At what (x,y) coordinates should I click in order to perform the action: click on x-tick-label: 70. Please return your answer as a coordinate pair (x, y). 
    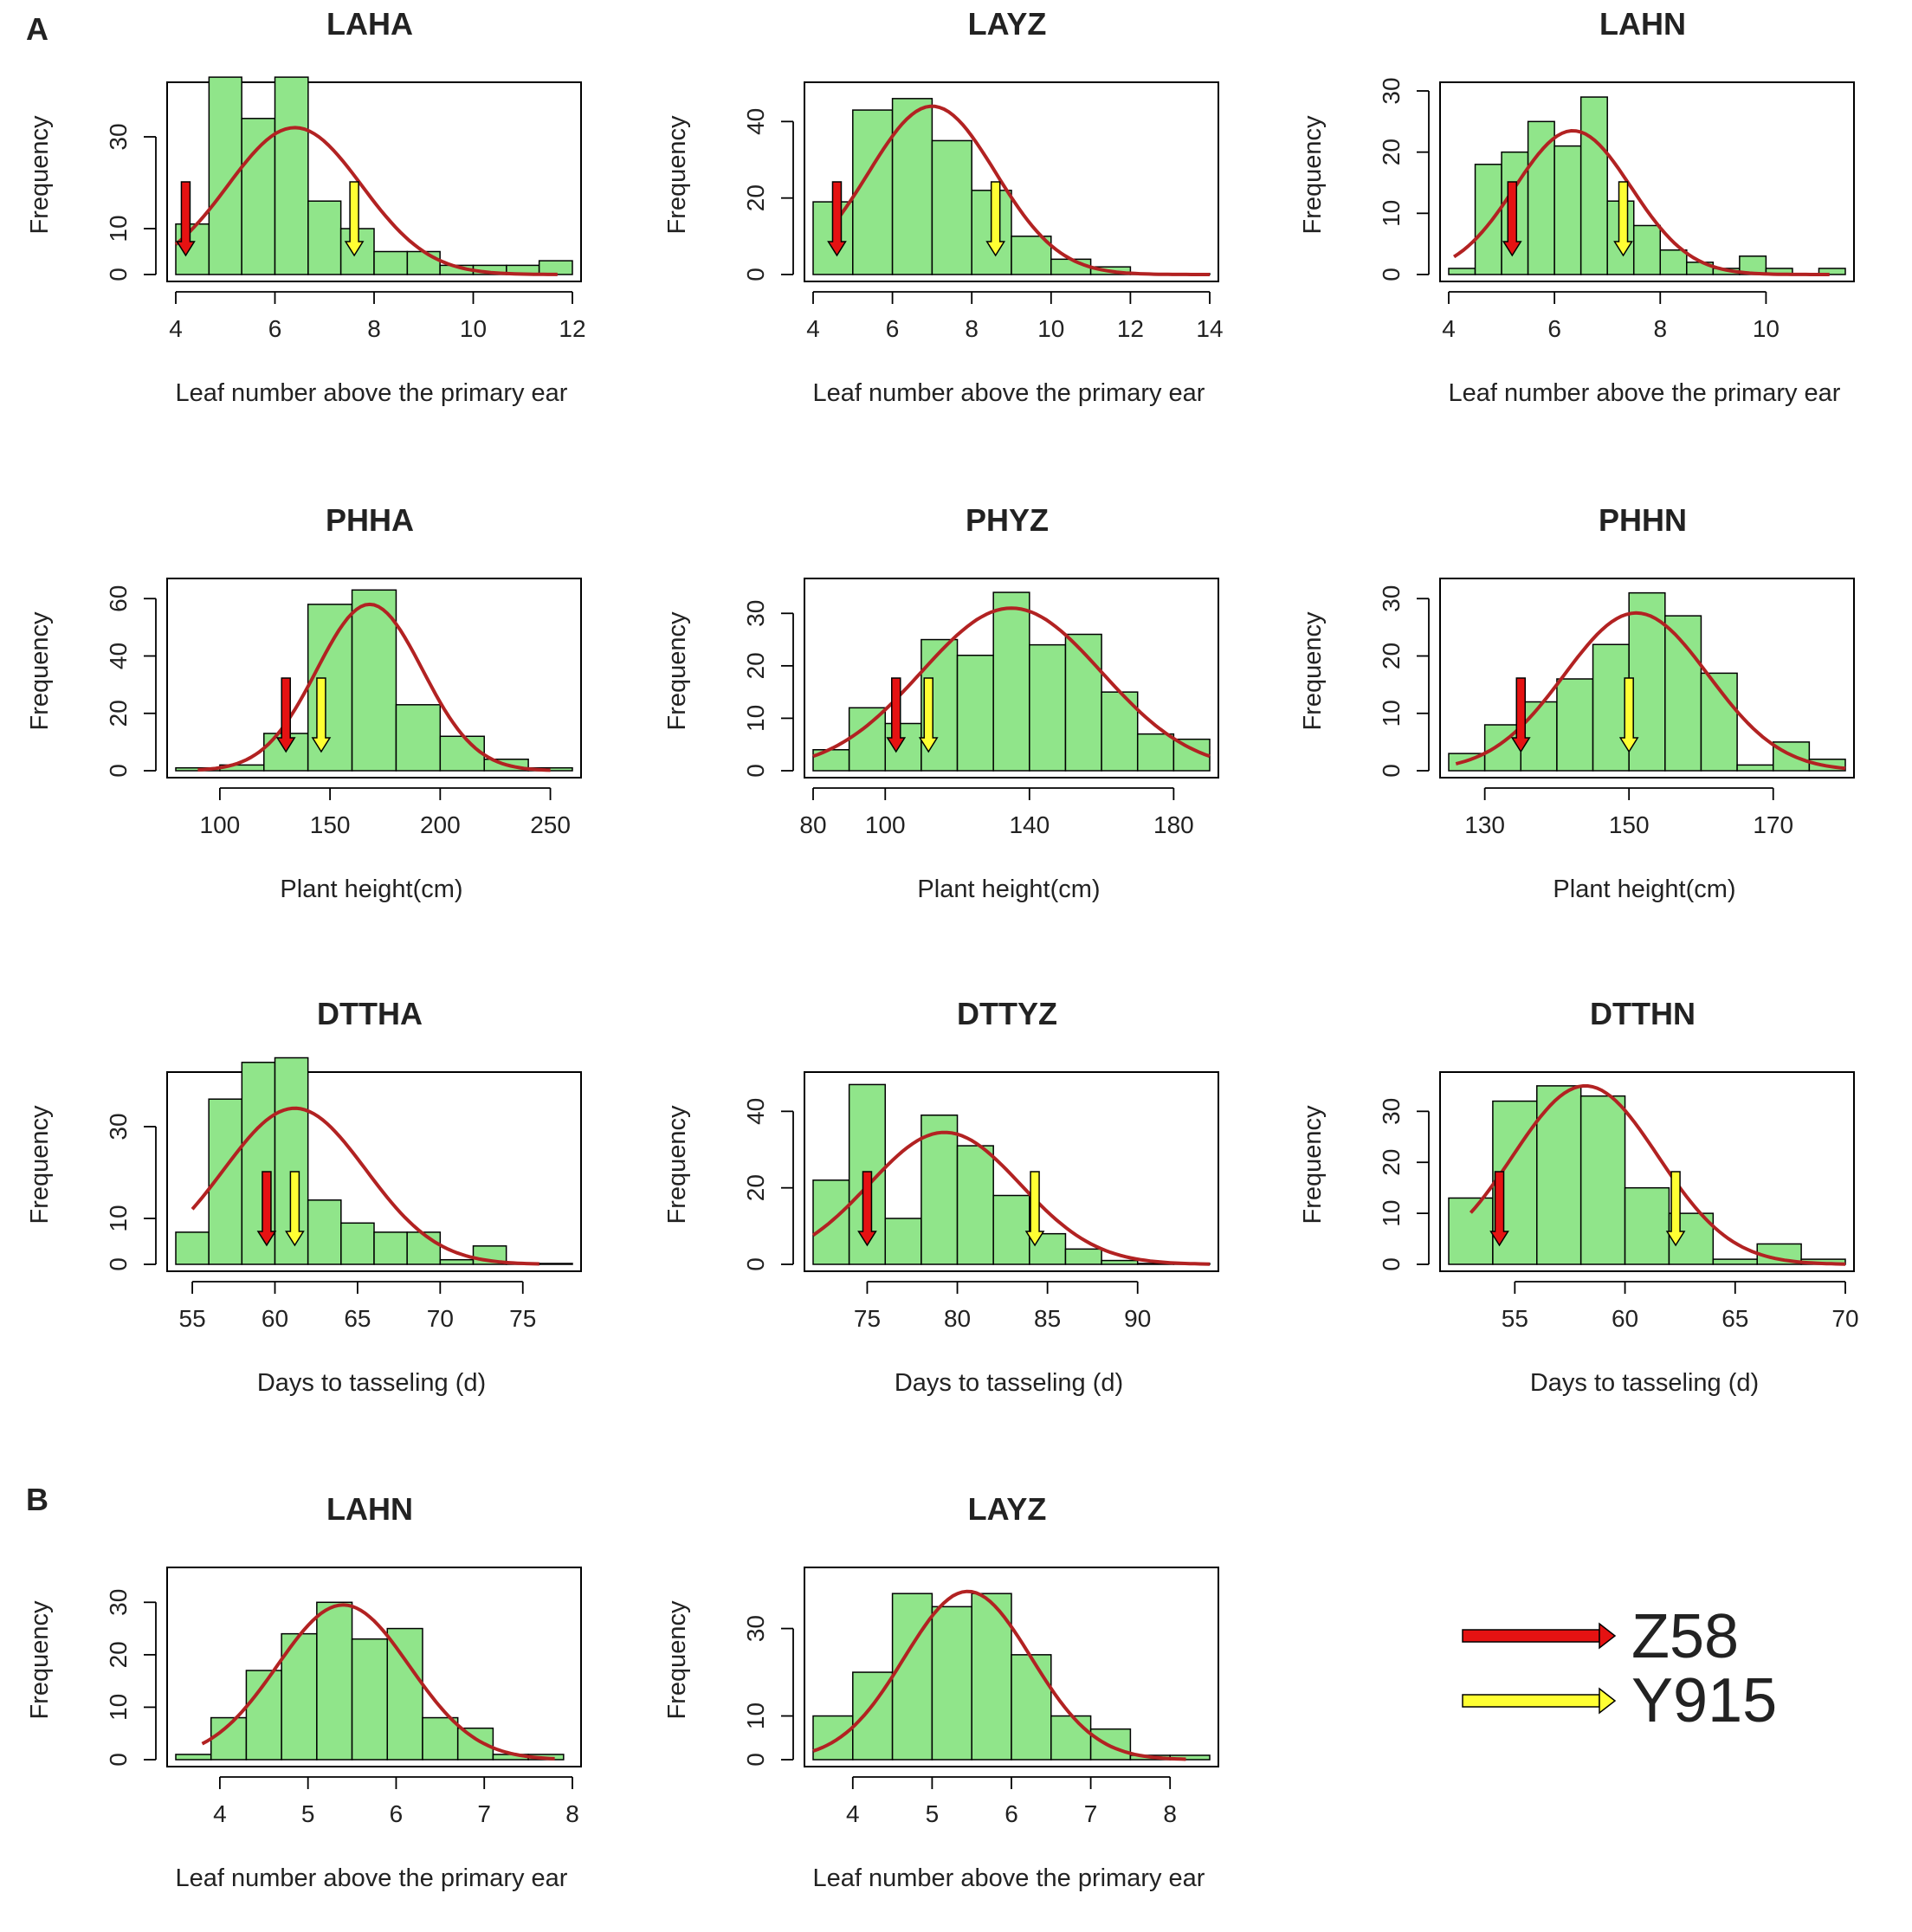
    Looking at the image, I should click on (440, 1318).